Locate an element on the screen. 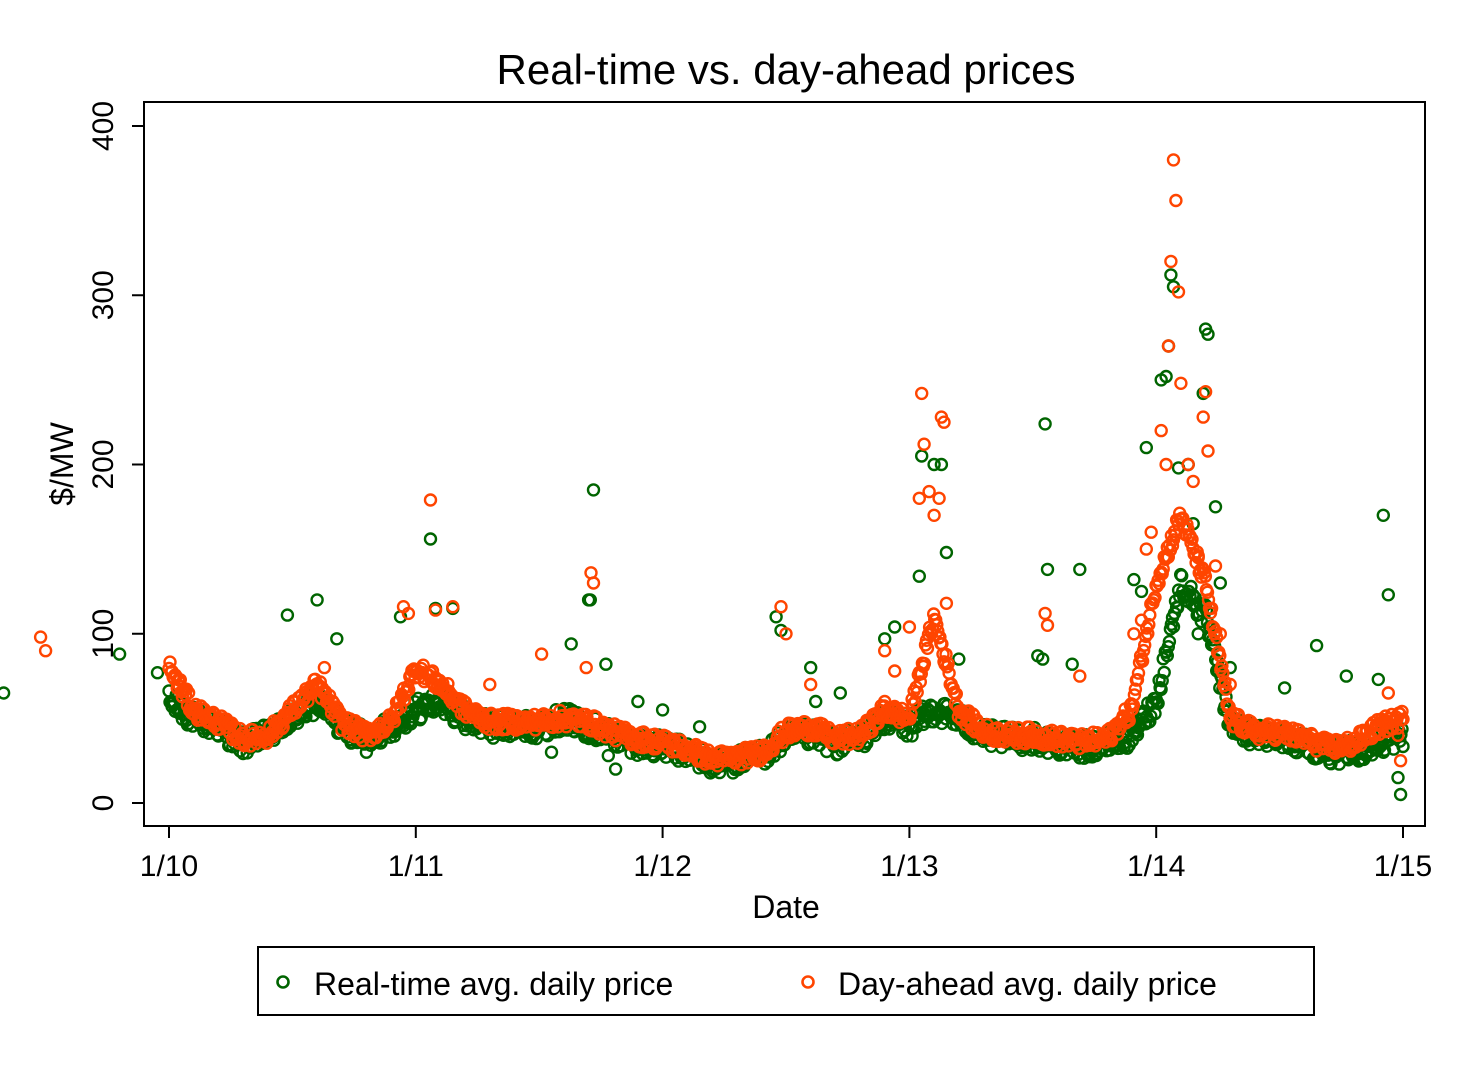 This screenshot has height=1067, width=1466. x-tick-label-3: 1/13 is located at coordinates (909, 866).